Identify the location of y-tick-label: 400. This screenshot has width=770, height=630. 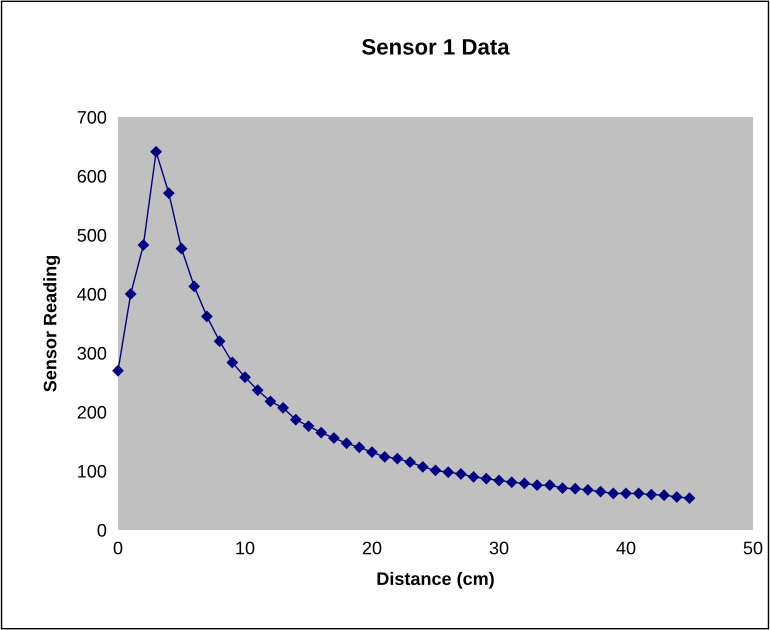
(91, 294).